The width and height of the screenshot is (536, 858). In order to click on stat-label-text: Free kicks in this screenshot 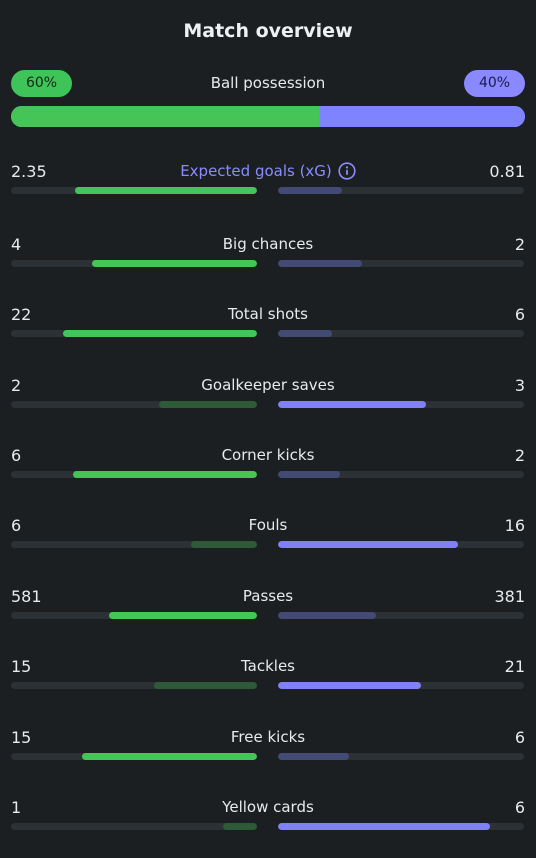, I will do `click(268, 737)`.